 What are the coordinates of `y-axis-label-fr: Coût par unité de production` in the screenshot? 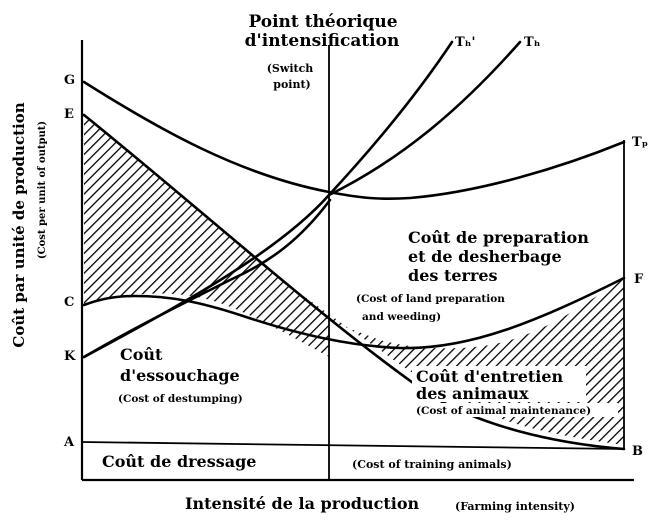 It's located at (19, 224).